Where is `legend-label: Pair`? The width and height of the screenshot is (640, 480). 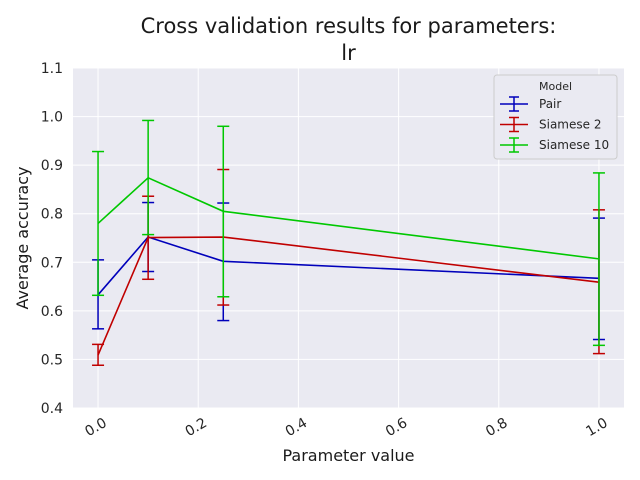 legend-label: Pair is located at coordinates (550, 104).